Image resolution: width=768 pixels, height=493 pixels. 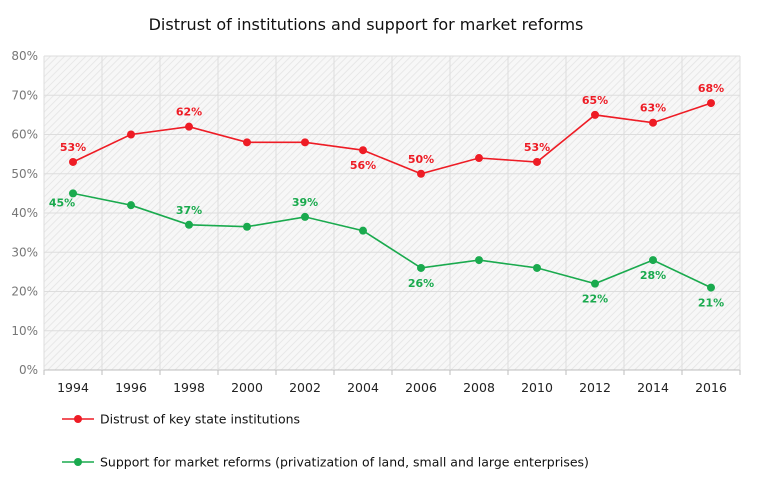 I want to click on data-label: 63%, so click(x=653, y=108).